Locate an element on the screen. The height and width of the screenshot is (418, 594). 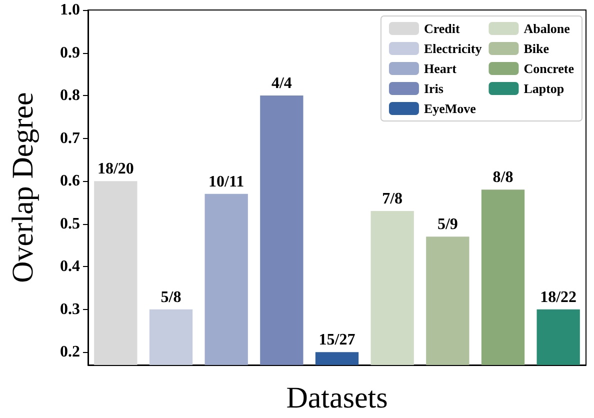
legend-label: Abalone is located at coordinates (547, 28).